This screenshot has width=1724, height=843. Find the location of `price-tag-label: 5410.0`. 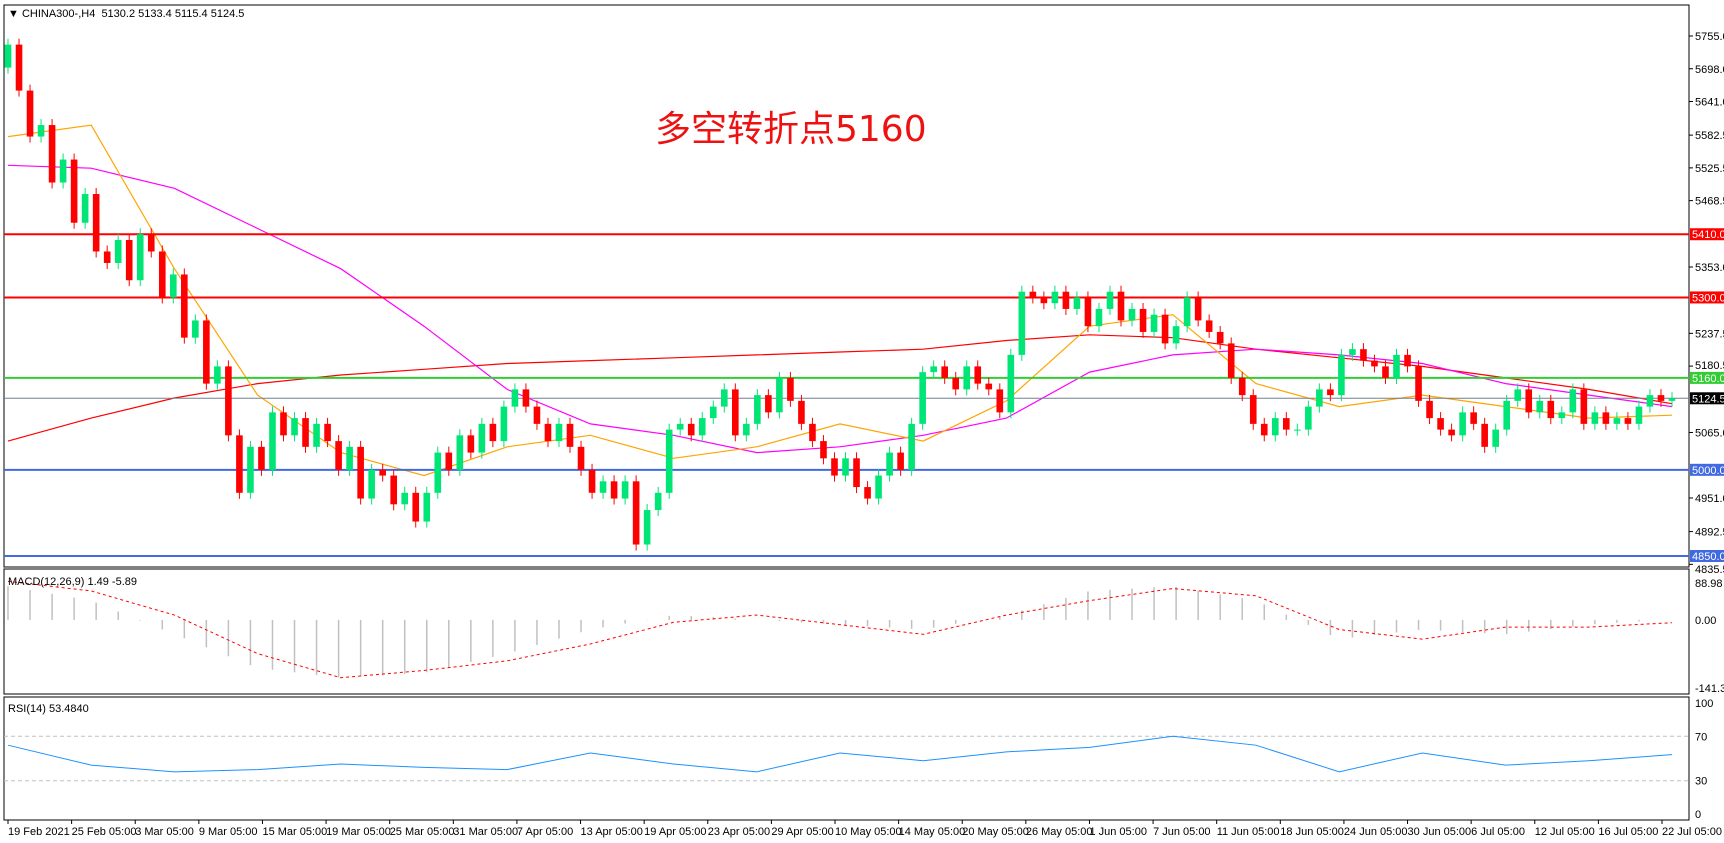

price-tag-label: 5410.0 is located at coordinates (1708, 235).